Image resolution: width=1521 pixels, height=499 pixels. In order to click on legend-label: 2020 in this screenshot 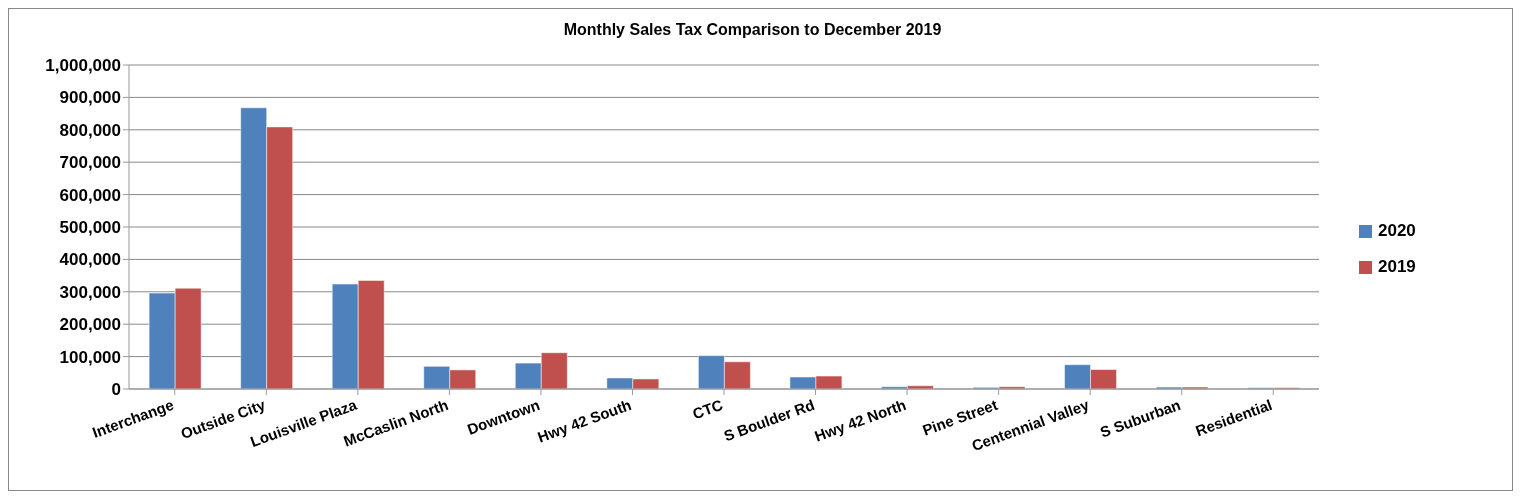, I will do `click(1397, 231)`.